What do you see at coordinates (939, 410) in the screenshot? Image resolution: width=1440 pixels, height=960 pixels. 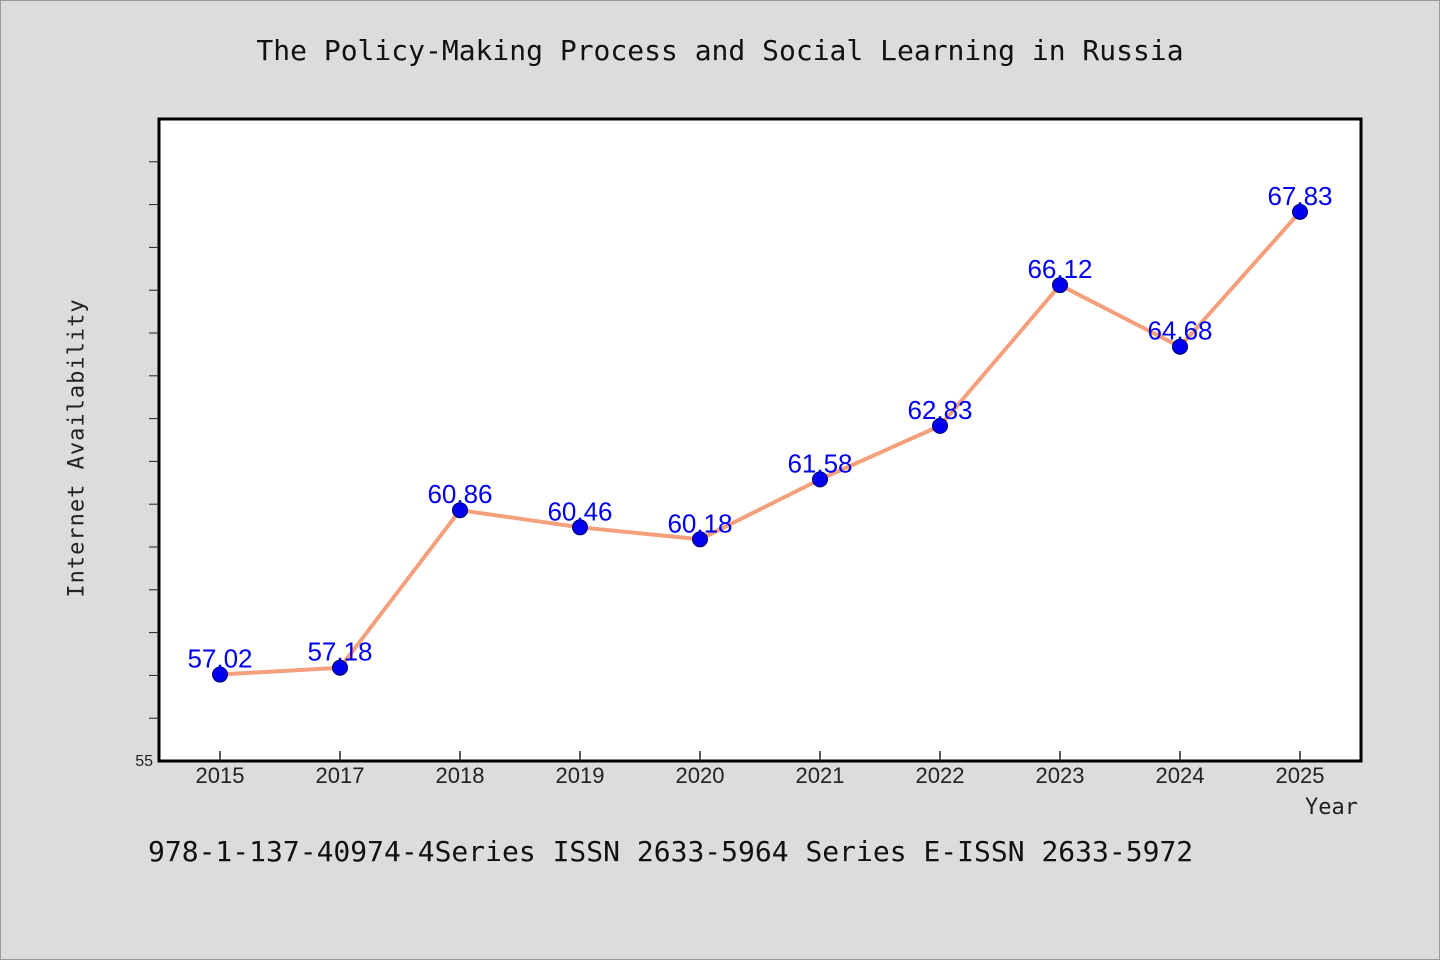 I see `data-label: 62.83` at bounding box center [939, 410].